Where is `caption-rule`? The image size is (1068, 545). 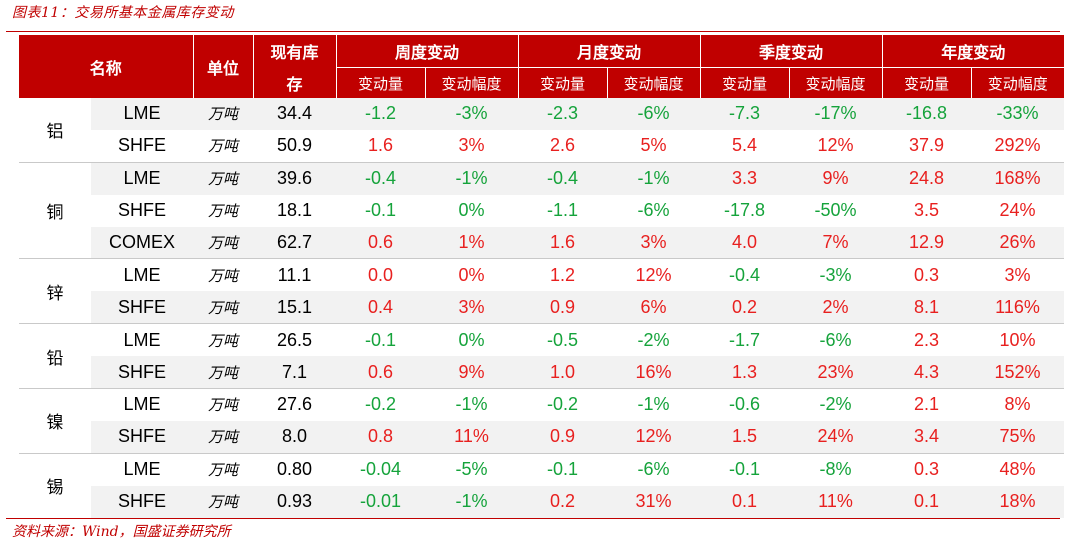 caption-rule is located at coordinates (533, 31).